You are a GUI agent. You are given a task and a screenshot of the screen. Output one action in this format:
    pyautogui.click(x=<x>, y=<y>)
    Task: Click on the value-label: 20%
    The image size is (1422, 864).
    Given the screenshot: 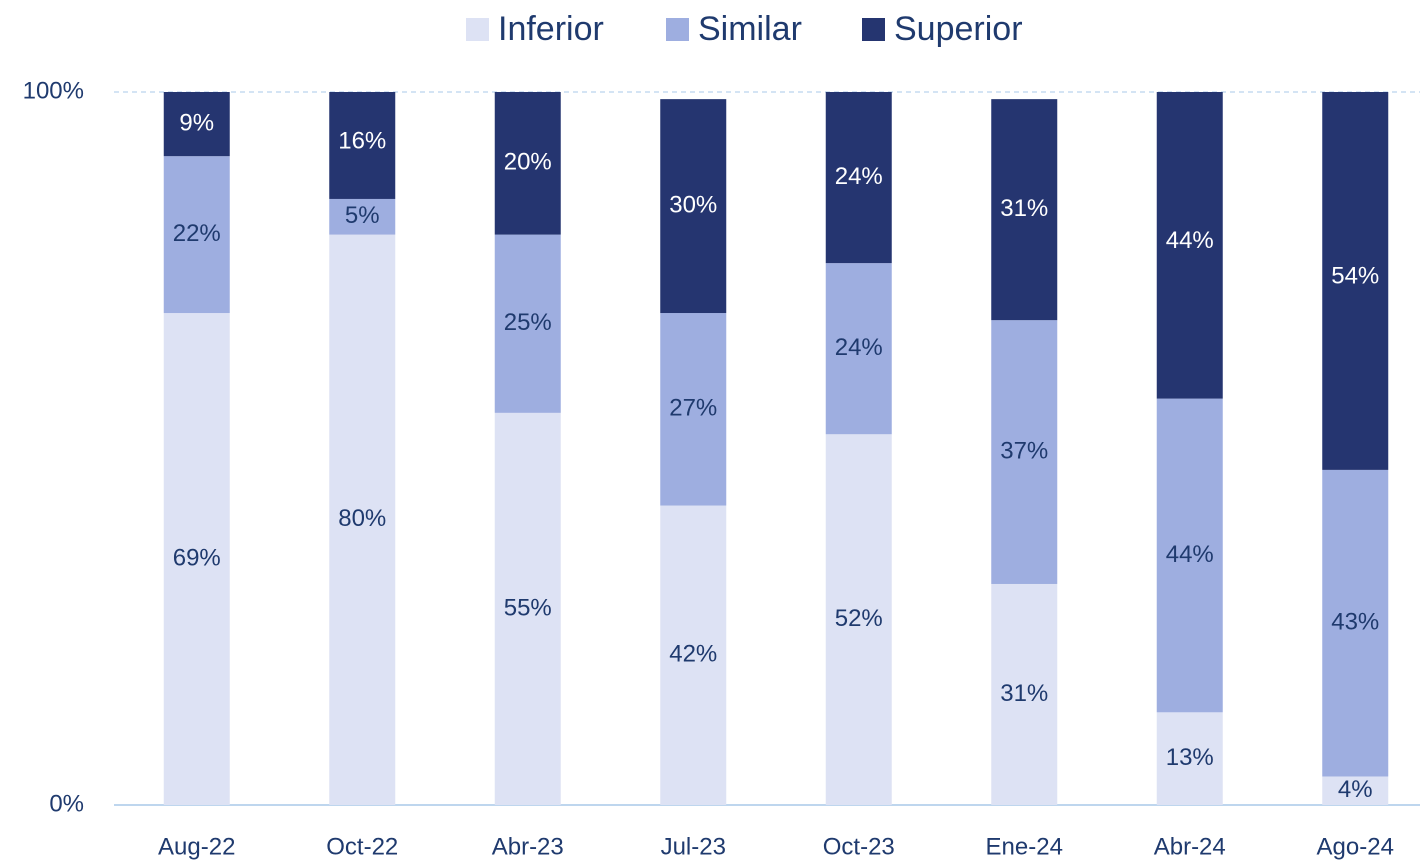 What is the action you would take?
    pyautogui.click(x=528, y=162)
    